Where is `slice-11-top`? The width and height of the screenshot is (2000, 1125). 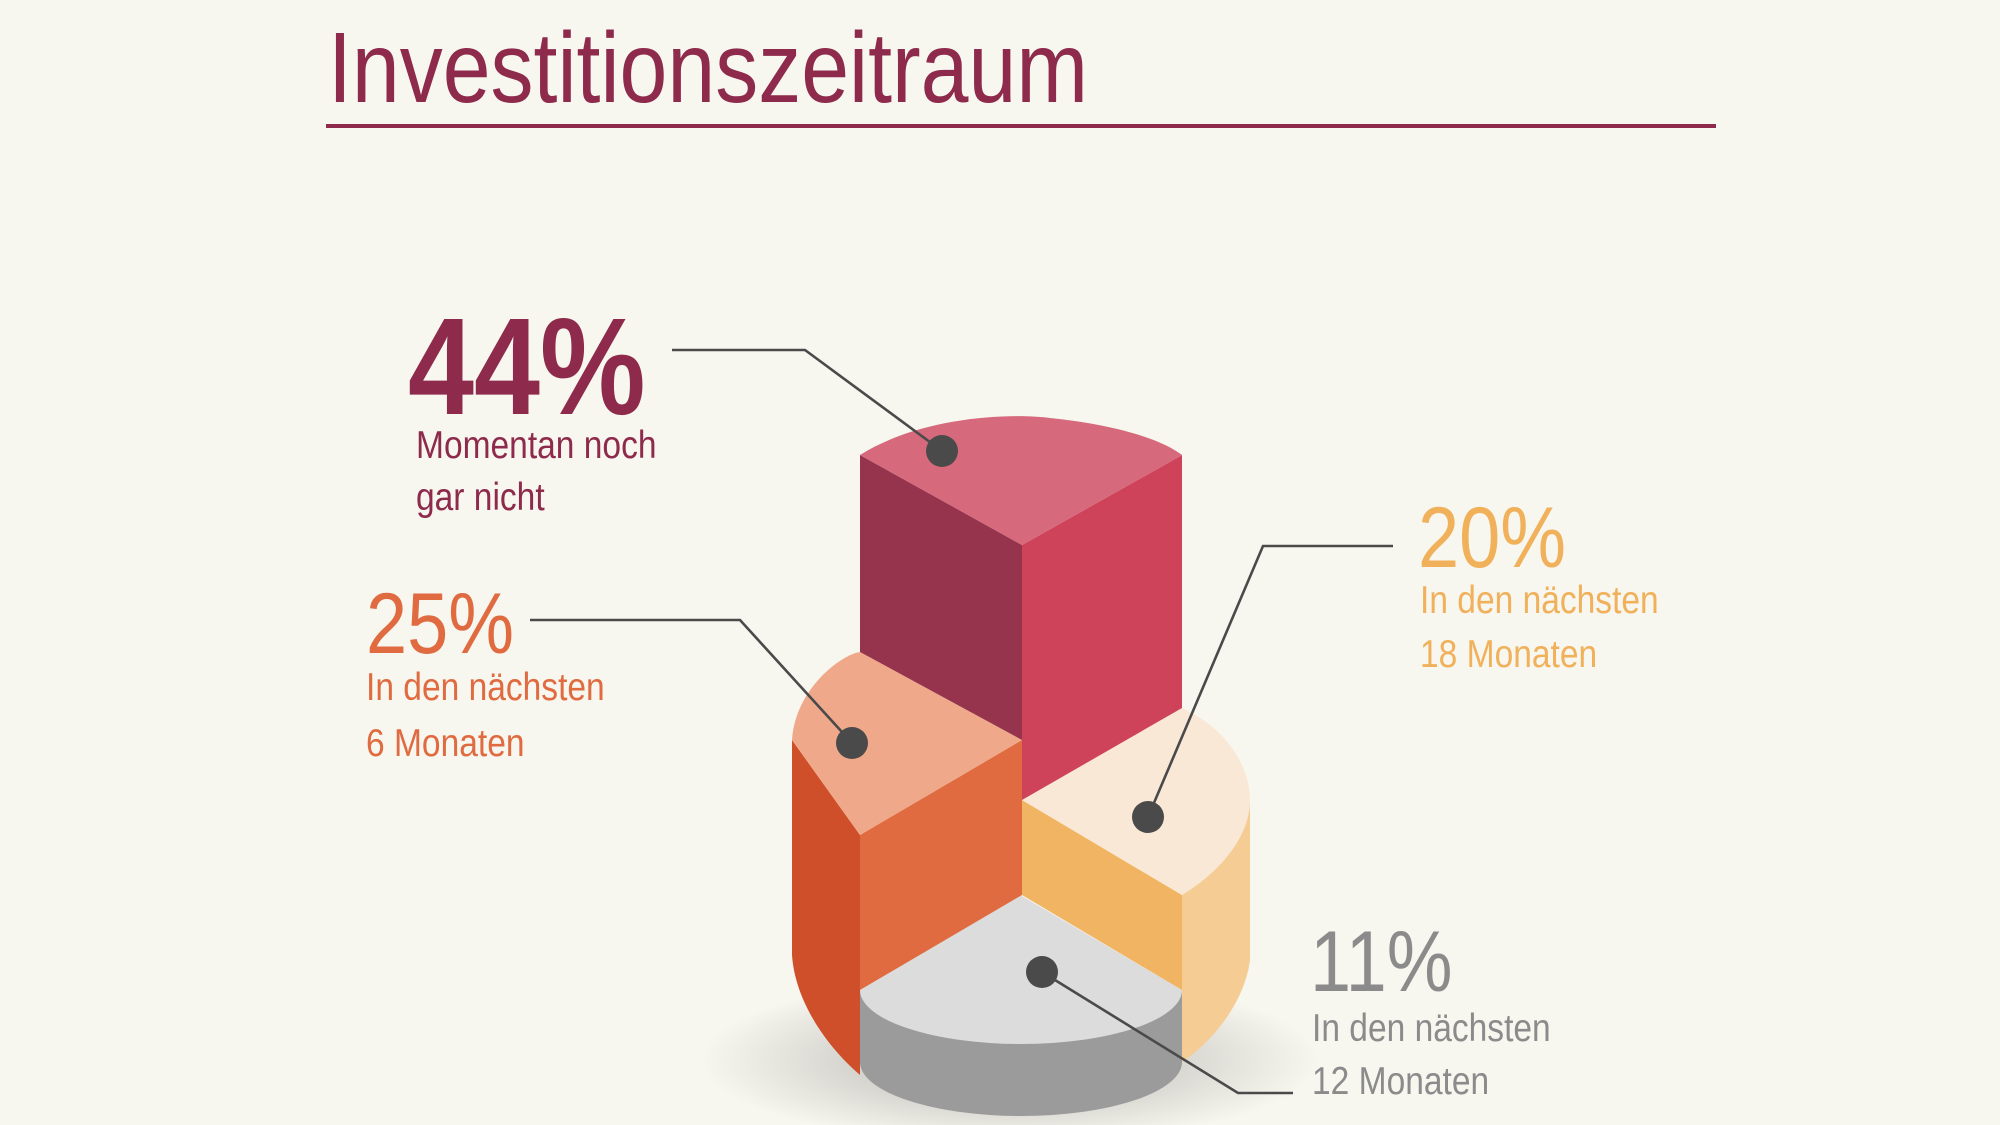 slice-11-top is located at coordinates (1021, 969).